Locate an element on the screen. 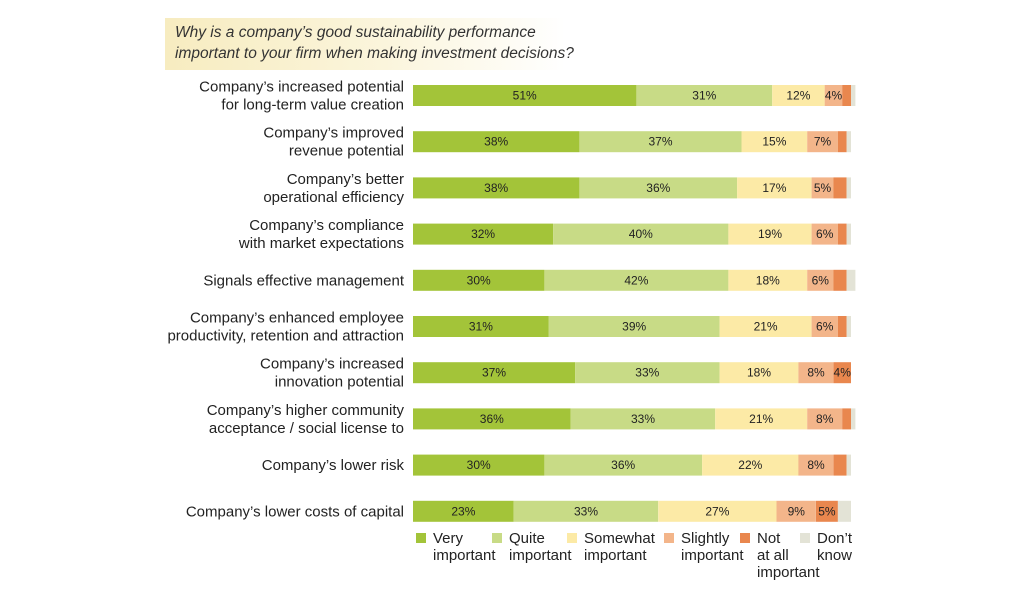 The image size is (1020, 600). data-label: 7% is located at coordinates (823, 142).